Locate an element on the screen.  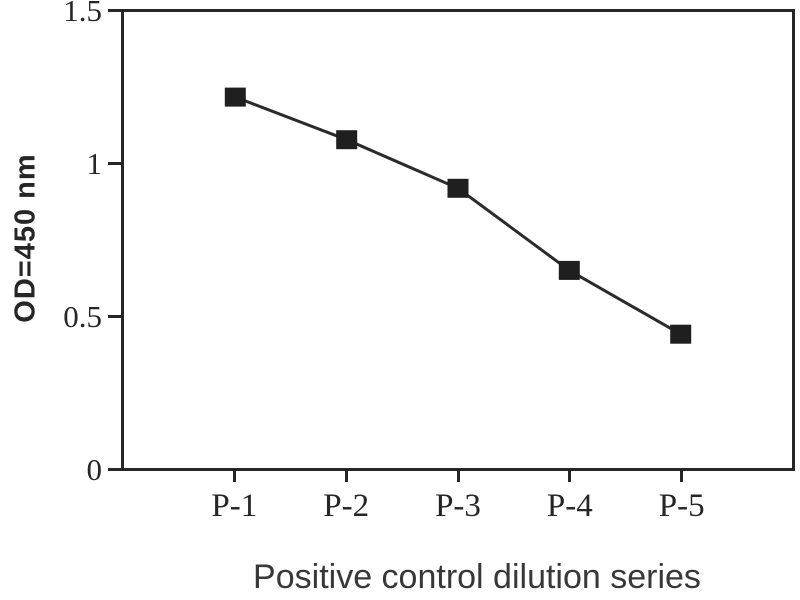
y-tick-label: 1.5 is located at coordinates (82, 14).